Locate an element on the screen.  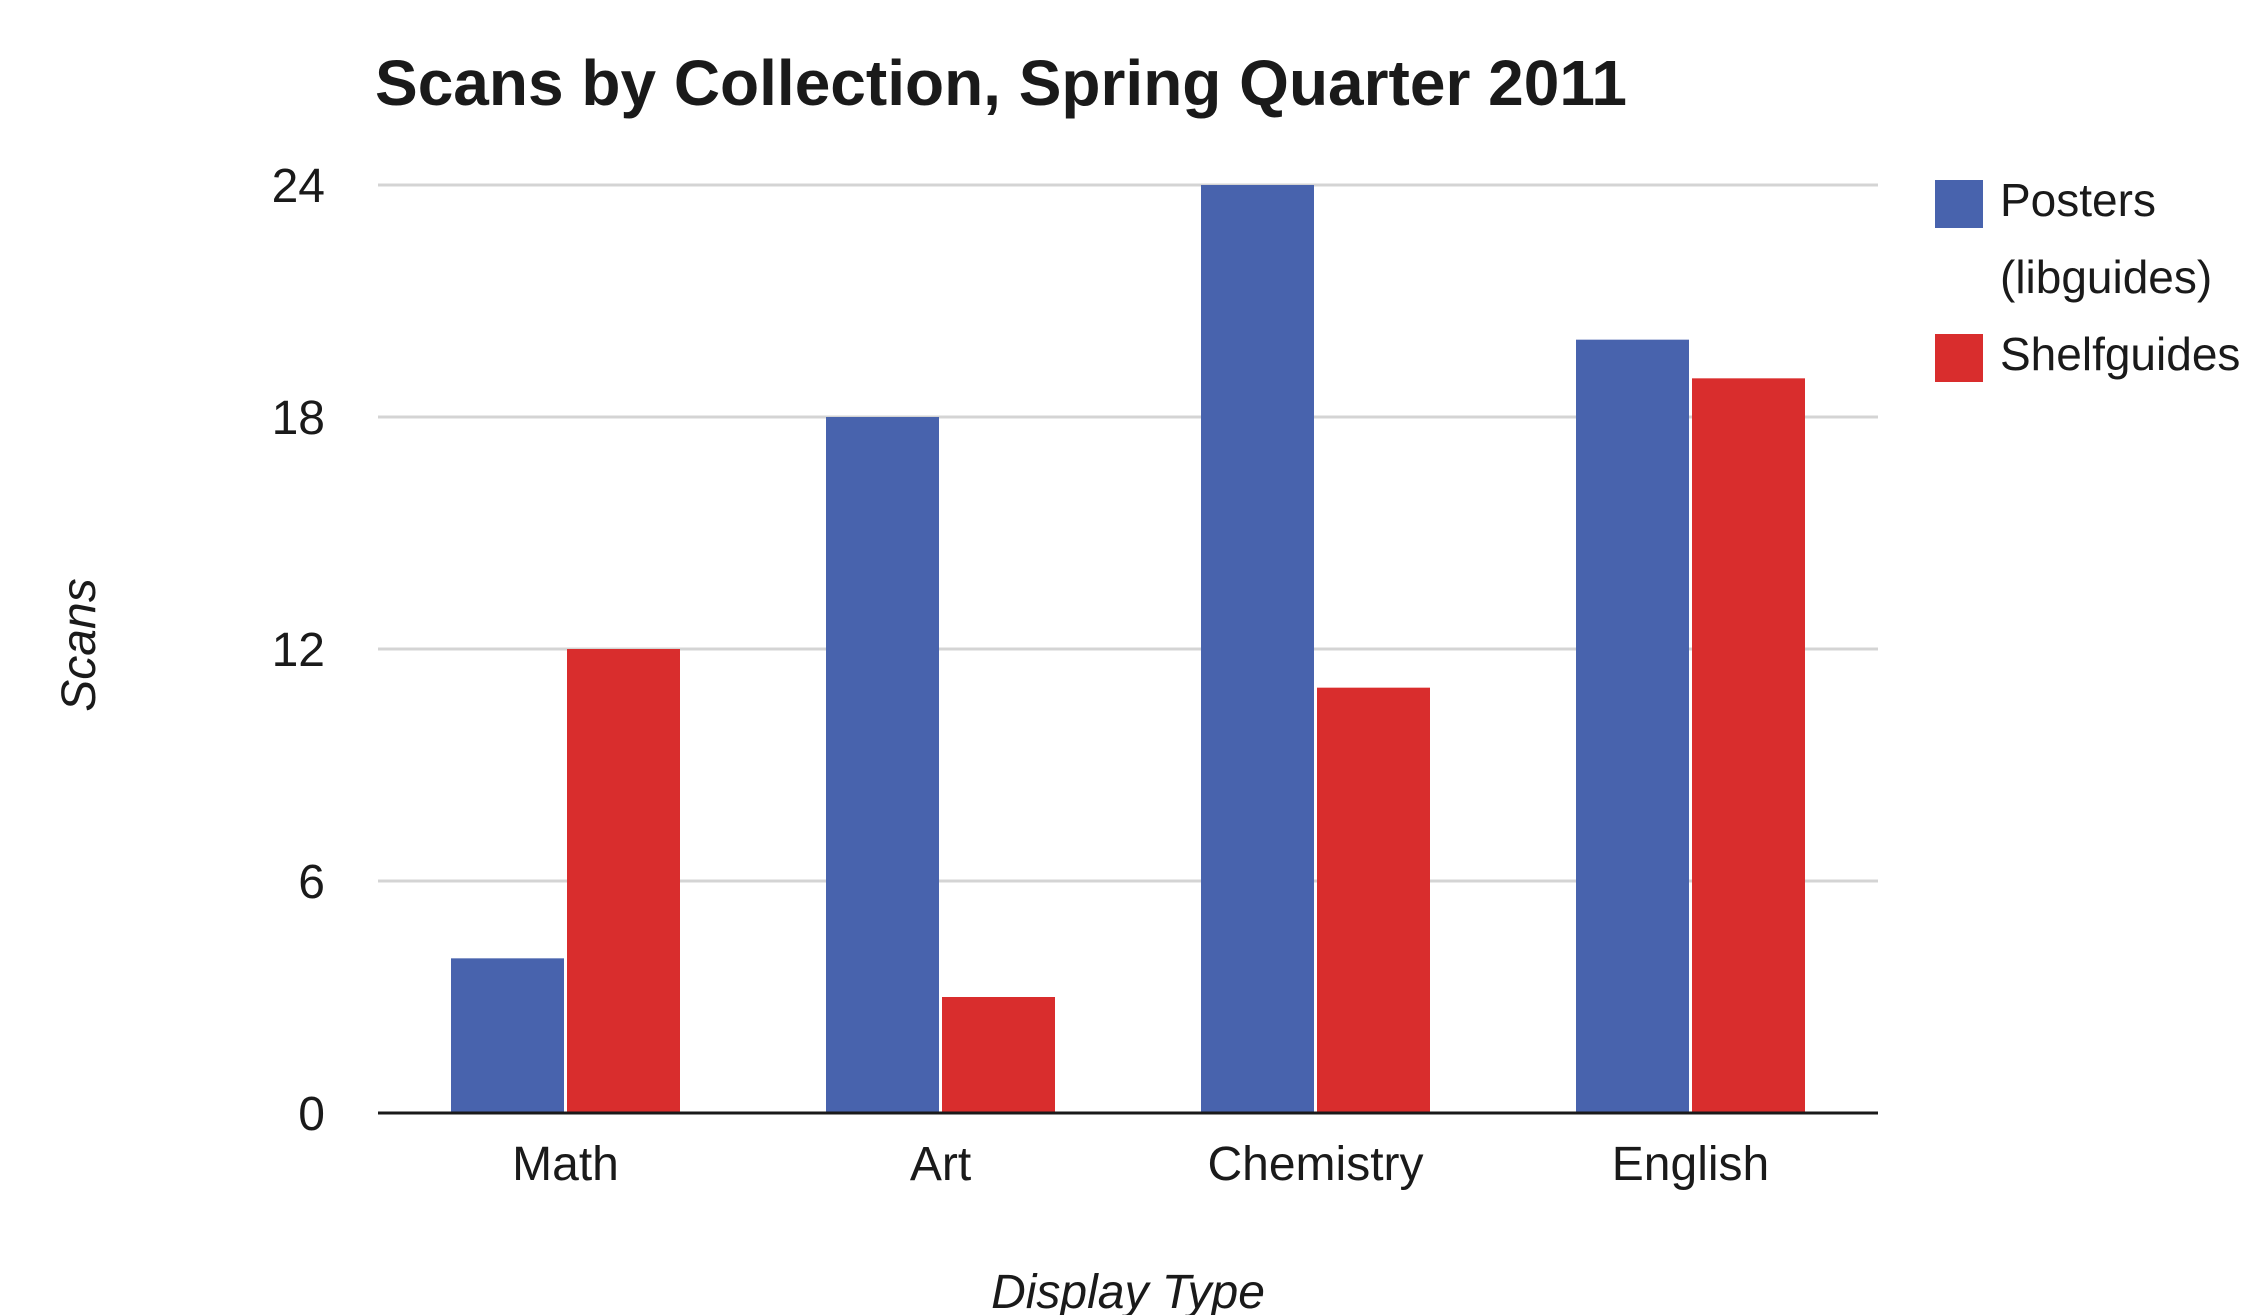
chart-title: Scans by Collection, Spring Quarter 2011 is located at coordinates (1001, 83).